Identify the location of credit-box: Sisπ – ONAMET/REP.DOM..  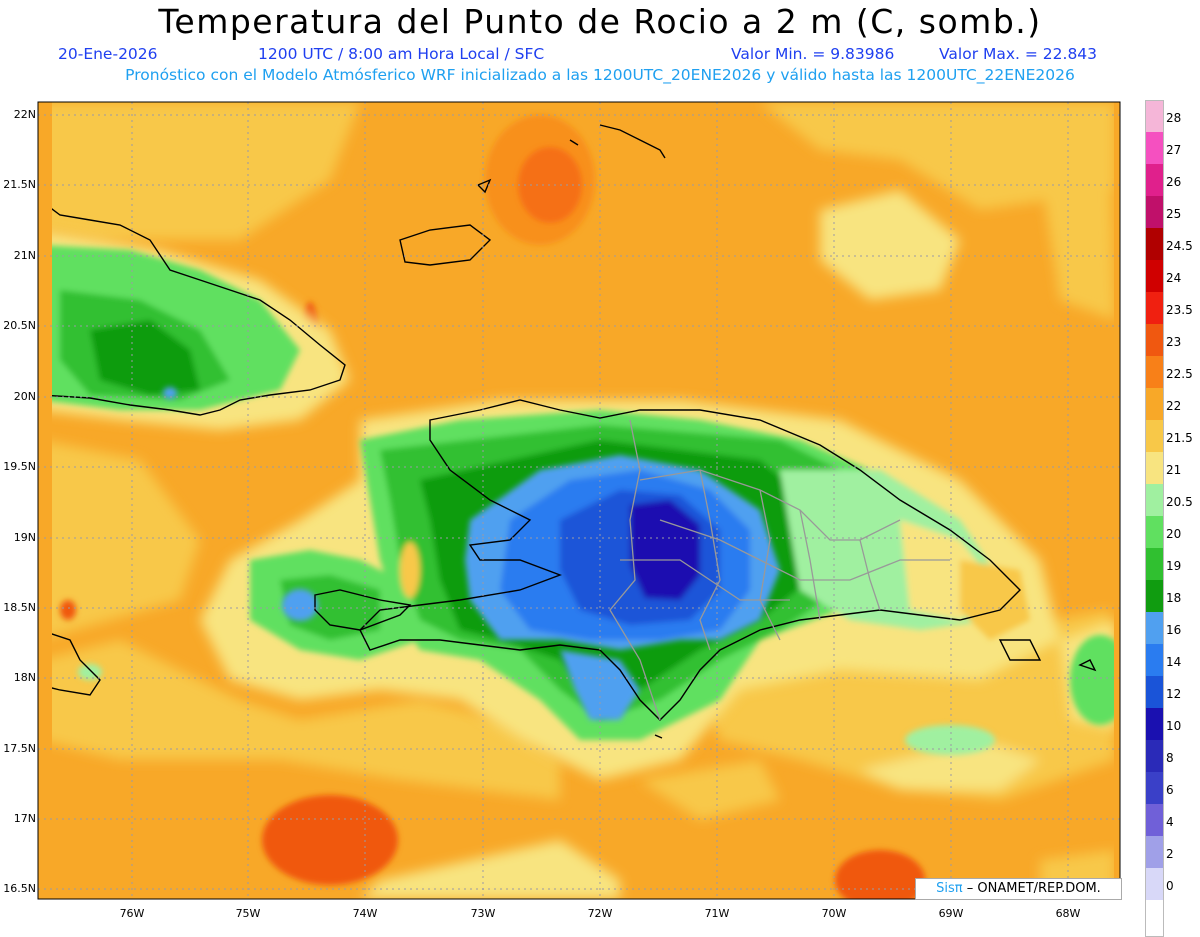
(1018, 889).